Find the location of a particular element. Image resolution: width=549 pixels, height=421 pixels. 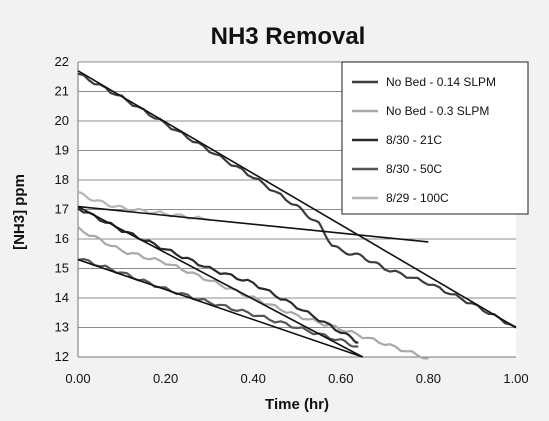

y-tick-label: 13 is located at coordinates (62, 327).